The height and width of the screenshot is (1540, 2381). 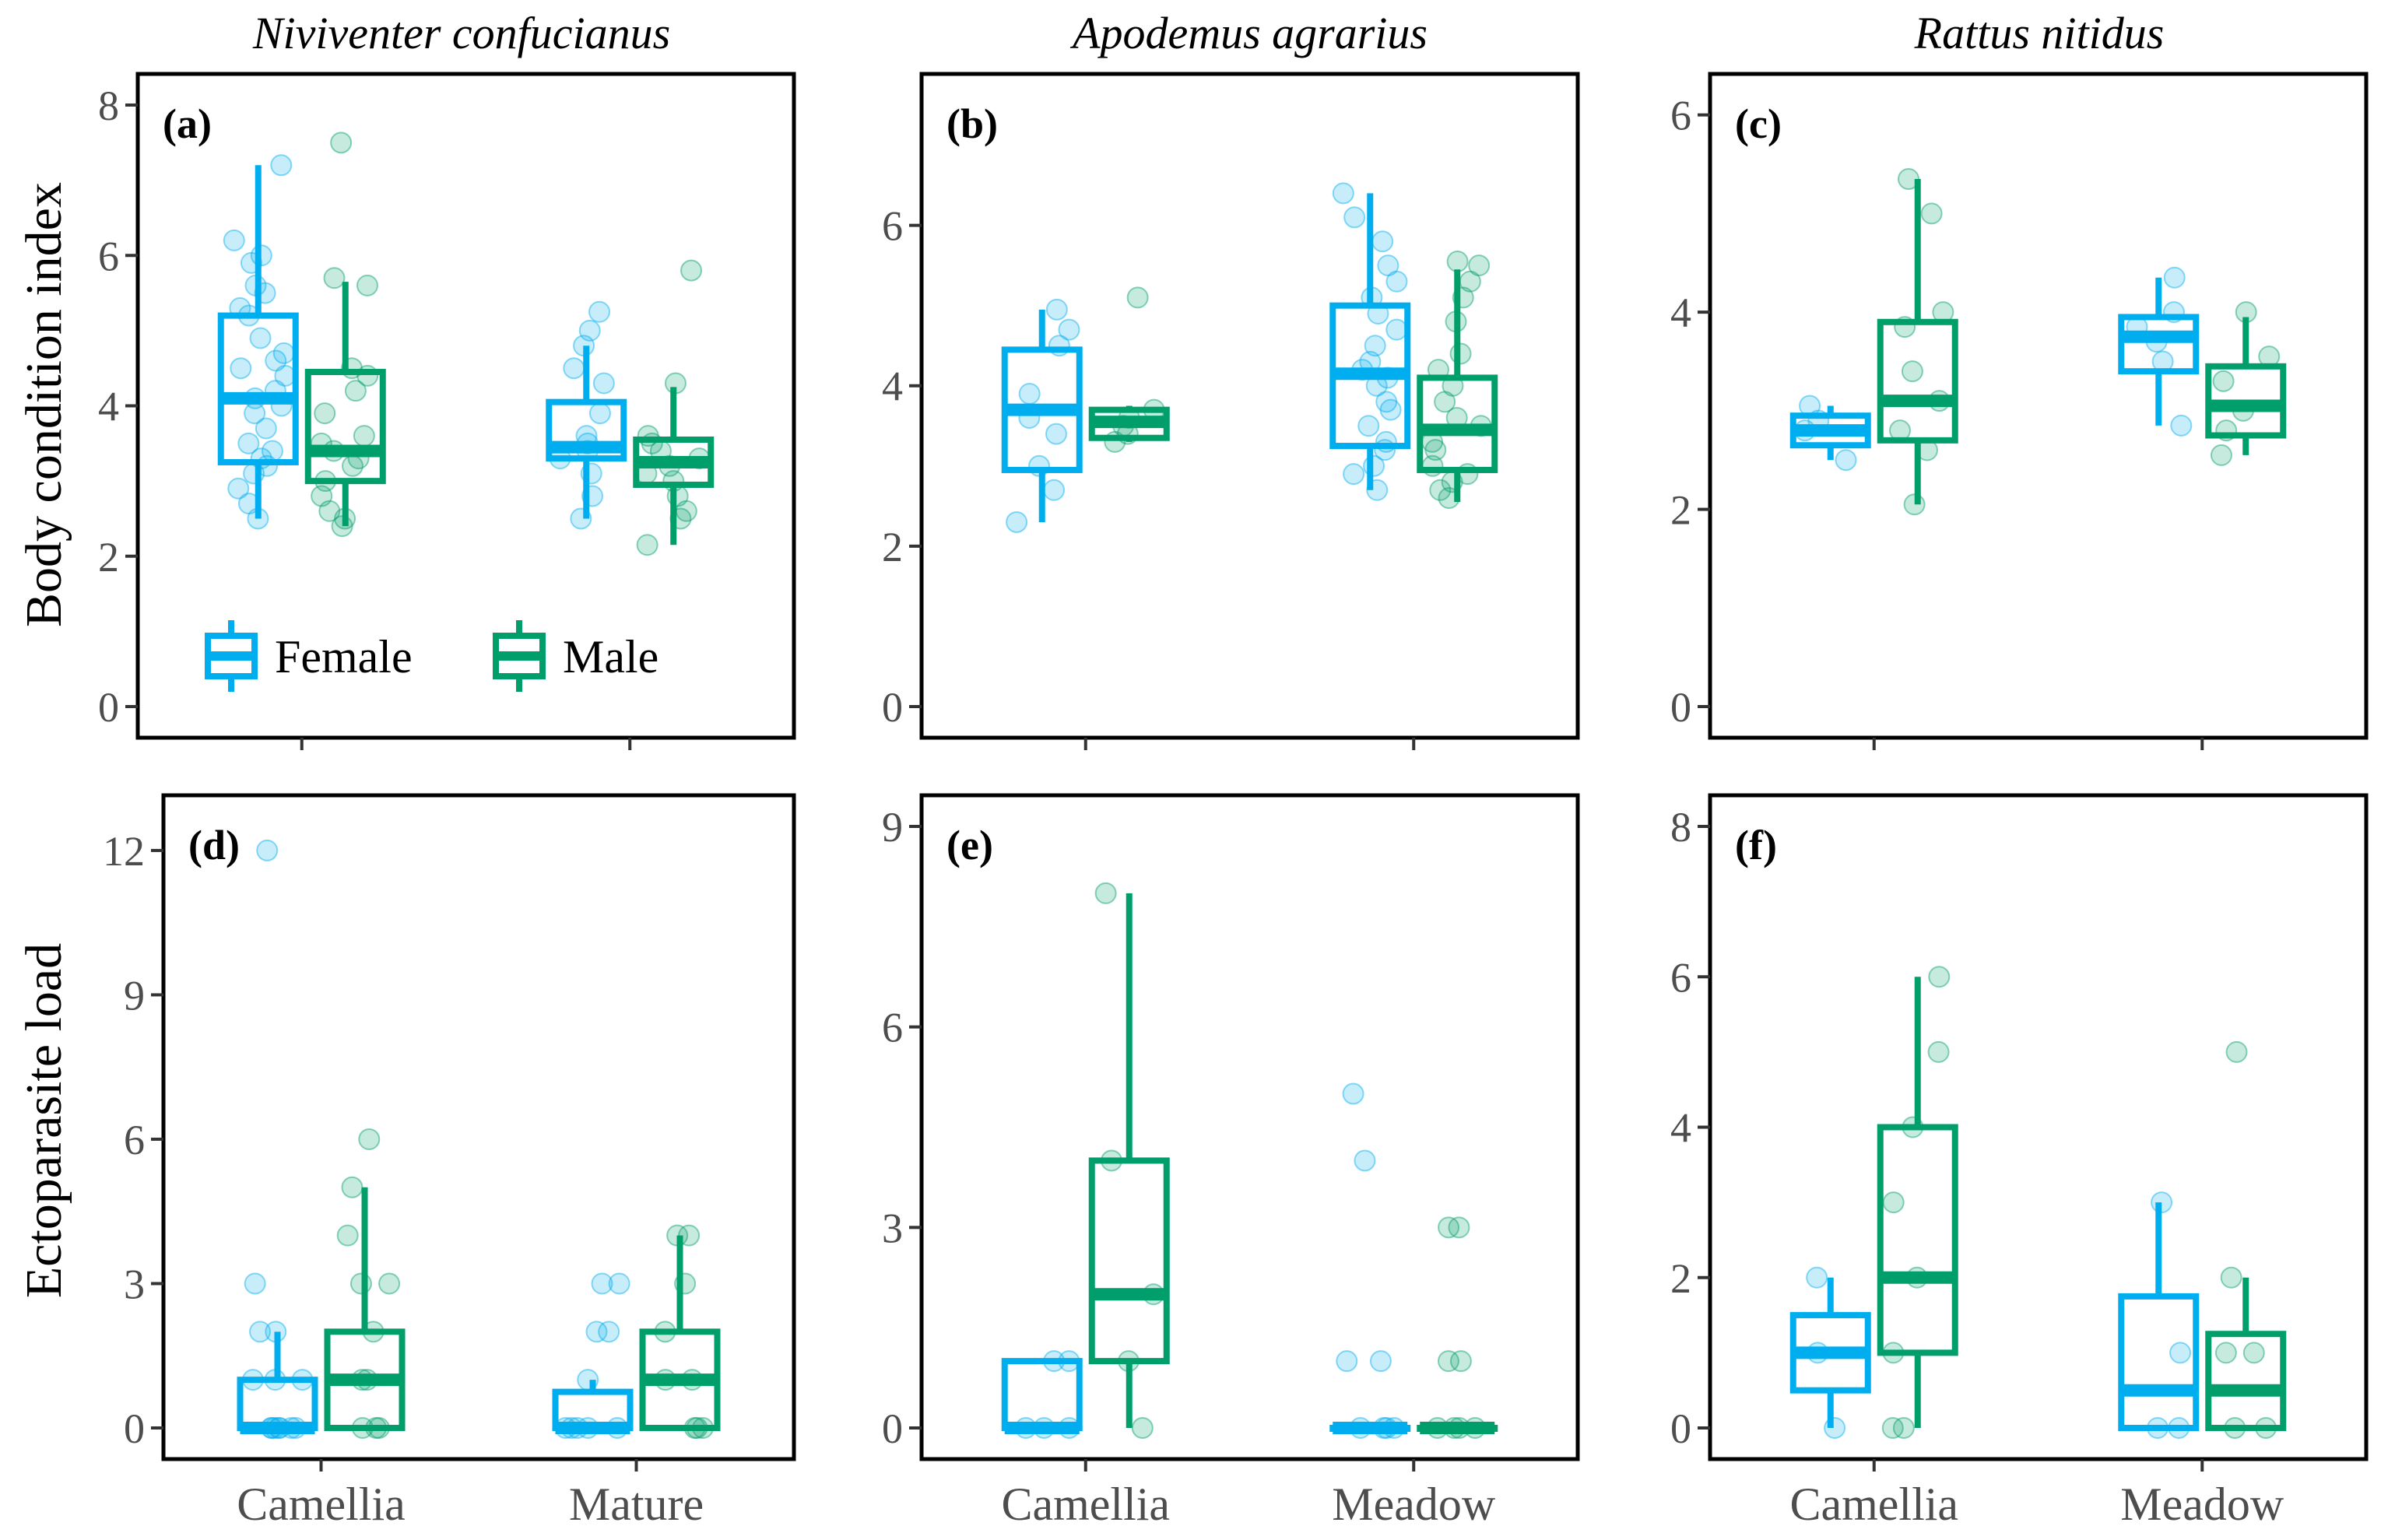 What do you see at coordinates (2019, 1161) in the screenshot?
I see `panel-f: 0 2 4 6 8 Camellia Meadow (f)` at bounding box center [2019, 1161].